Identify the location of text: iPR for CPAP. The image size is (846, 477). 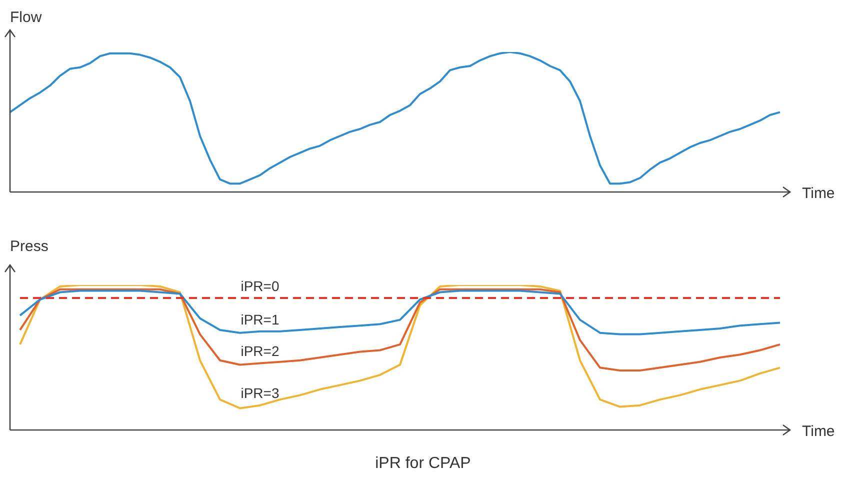
(423, 464).